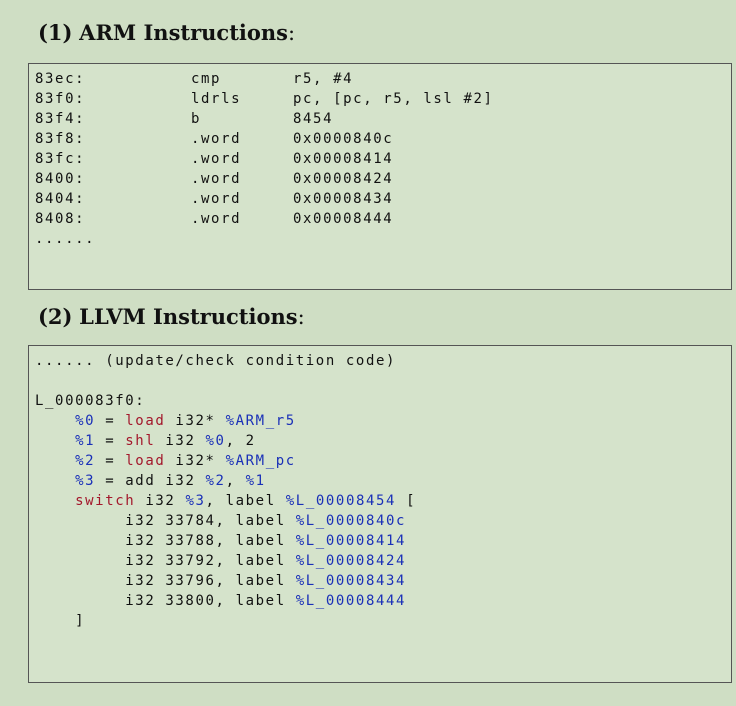  What do you see at coordinates (323, 79) in the screenshot?
I see `arm-operands: r5, #4` at bounding box center [323, 79].